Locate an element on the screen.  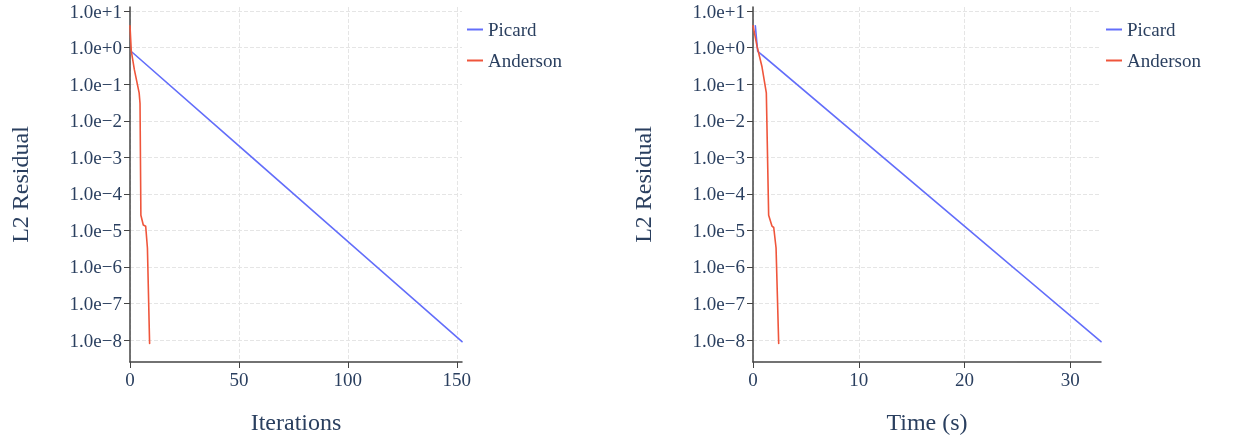
x-tick-label: 50 is located at coordinates (239, 379).